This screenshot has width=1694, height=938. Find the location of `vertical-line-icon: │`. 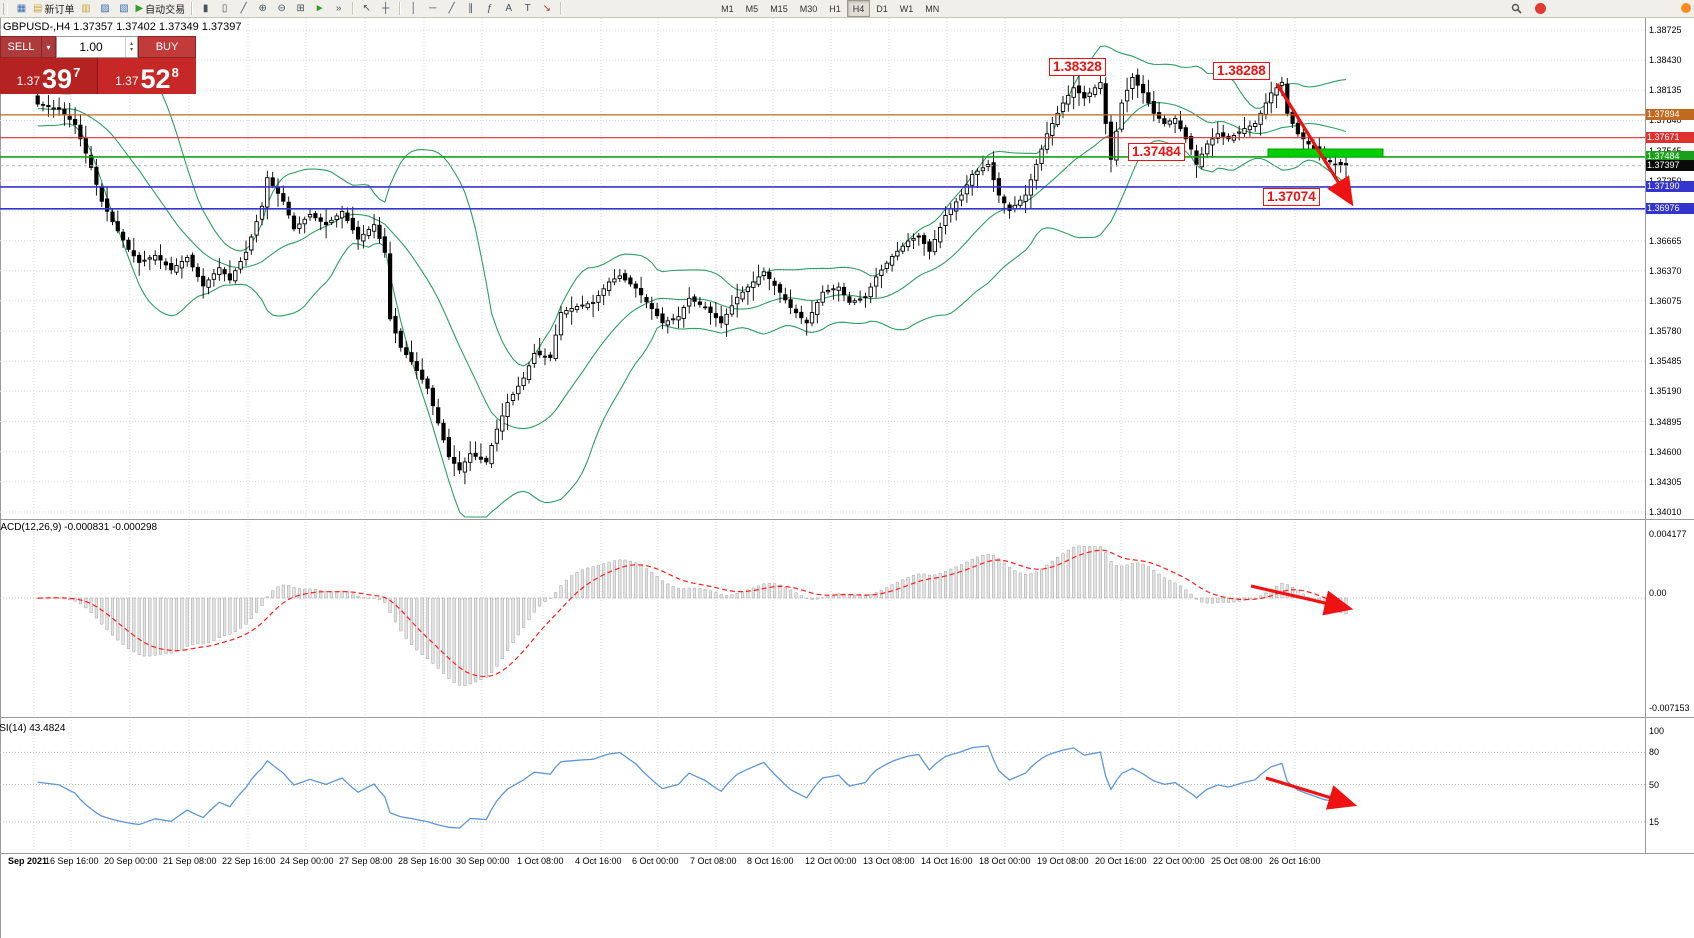

vertical-line-icon: │ is located at coordinates (413, 8).